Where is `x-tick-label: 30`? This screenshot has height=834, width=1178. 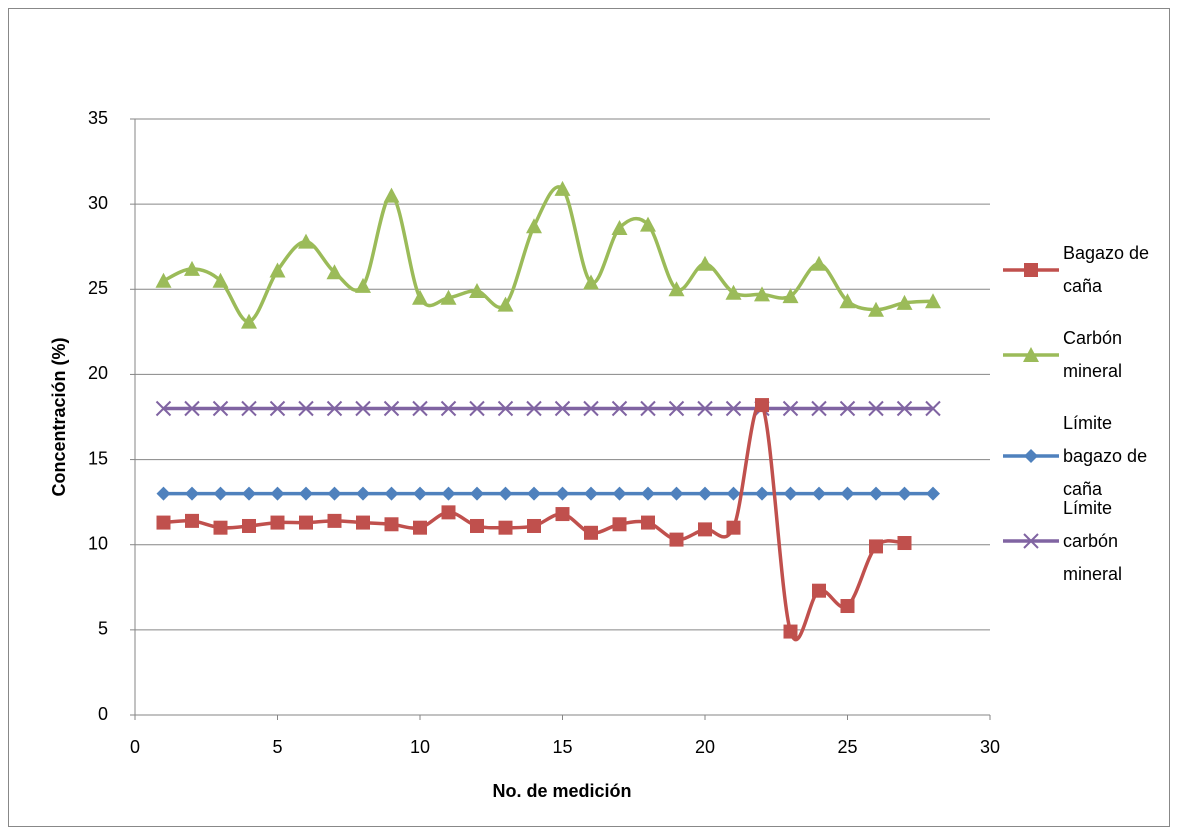
x-tick-label: 30 is located at coordinates (990, 747).